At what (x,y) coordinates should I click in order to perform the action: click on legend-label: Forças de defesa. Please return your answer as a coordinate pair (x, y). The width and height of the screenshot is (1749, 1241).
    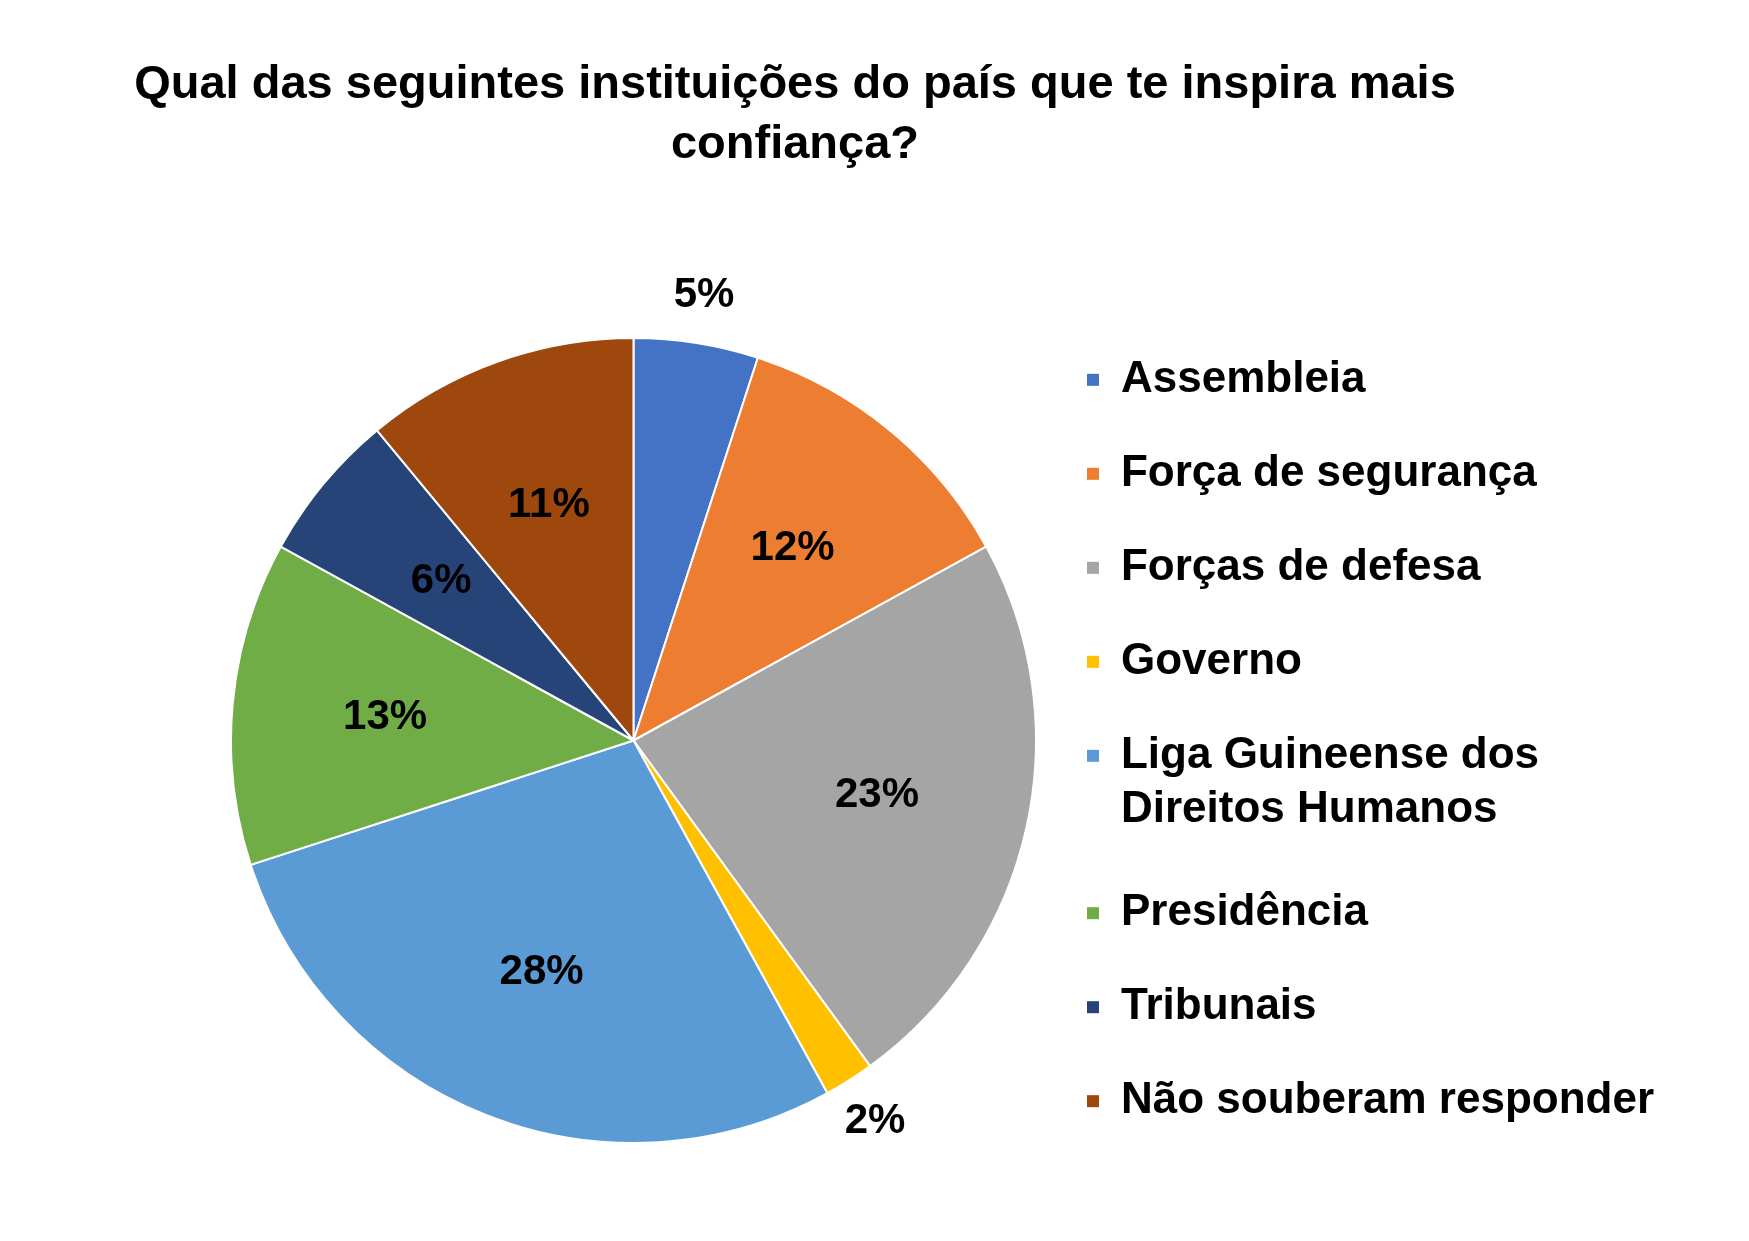
    Looking at the image, I should click on (1300, 564).